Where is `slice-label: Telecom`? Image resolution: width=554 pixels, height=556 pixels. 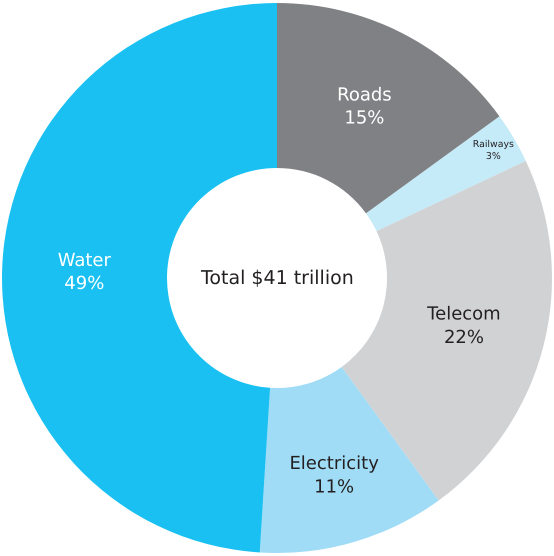
slice-label: Telecom is located at coordinates (463, 314).